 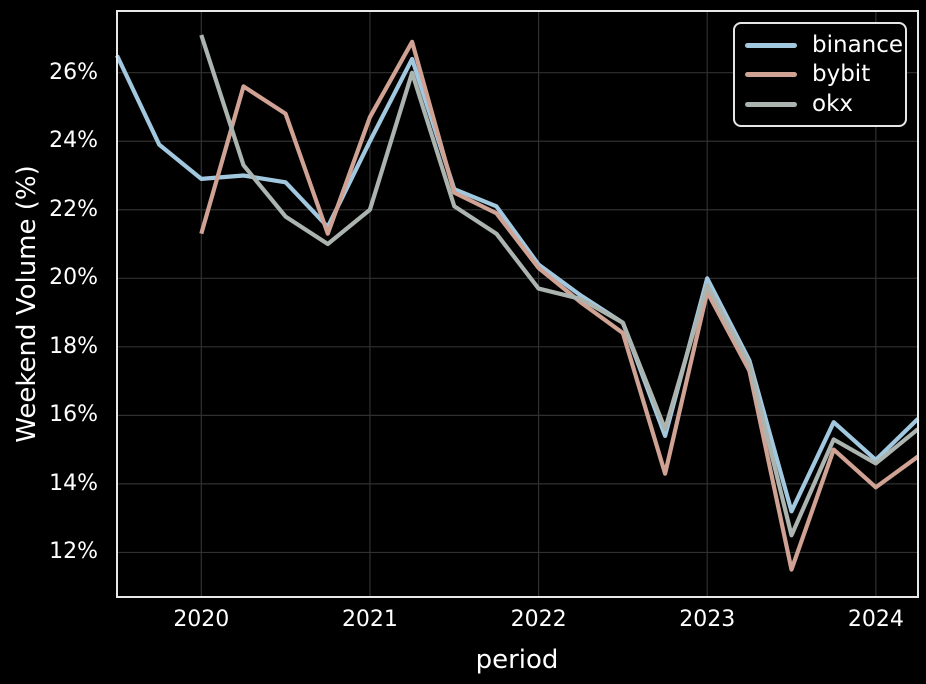 What do you see at coordinates (201, 619) in the screenshot?
I see `xtick-label-2020: 2020` at bounding box center [201, 619].